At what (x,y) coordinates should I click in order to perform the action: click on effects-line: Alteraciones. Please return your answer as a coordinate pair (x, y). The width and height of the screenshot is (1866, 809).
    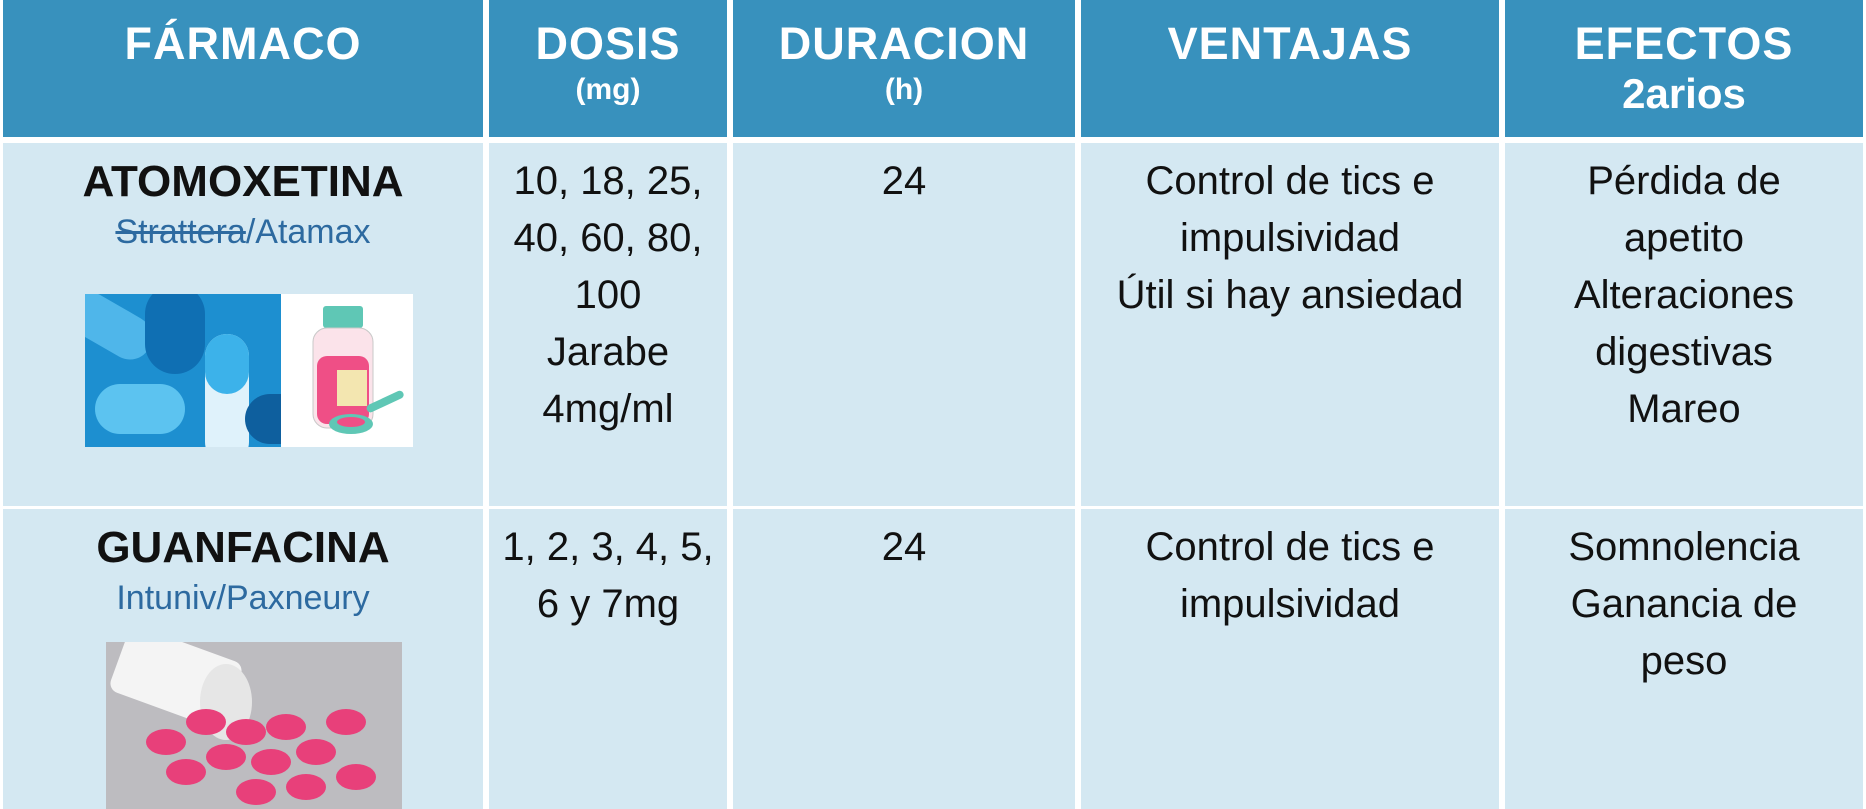
    Looking at the image, I should click on (1684, 295).